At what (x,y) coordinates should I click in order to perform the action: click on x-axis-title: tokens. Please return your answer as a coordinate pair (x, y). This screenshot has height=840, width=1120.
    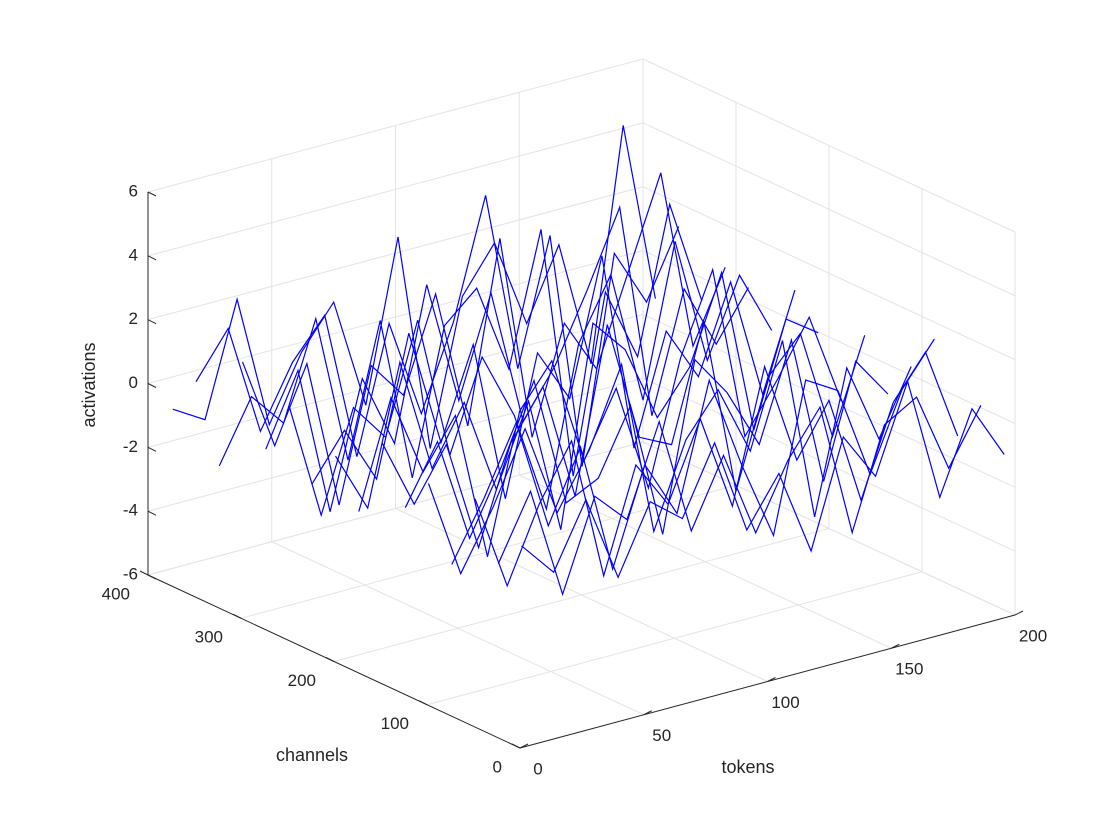
    Looking at the image, I should click on (747, 767).